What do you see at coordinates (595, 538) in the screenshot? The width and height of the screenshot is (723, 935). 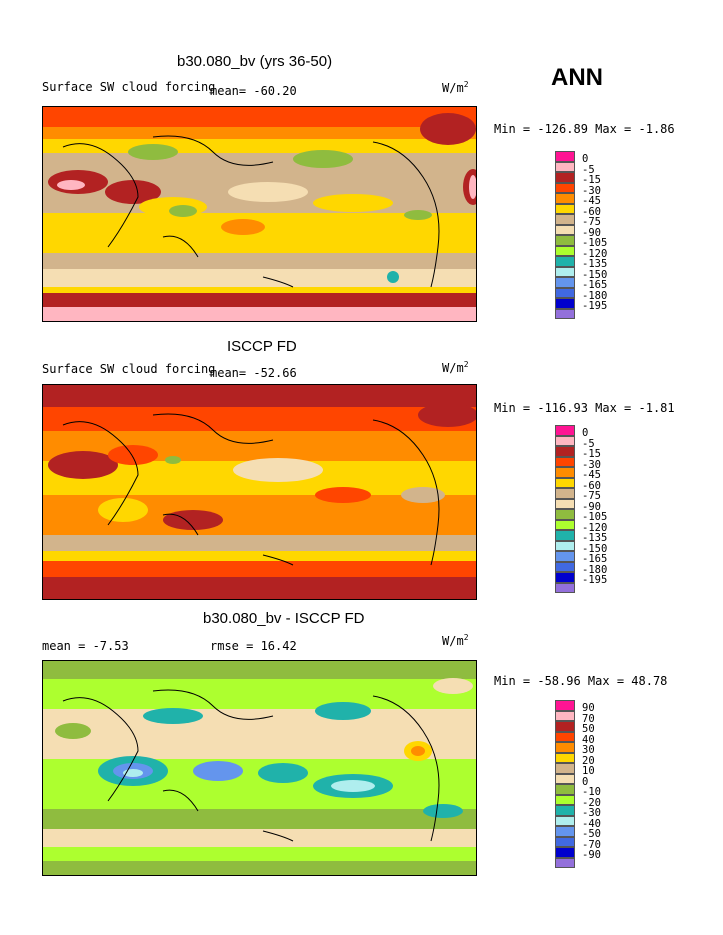 I see `legend-label: -135` at bounding box center [595, 538].